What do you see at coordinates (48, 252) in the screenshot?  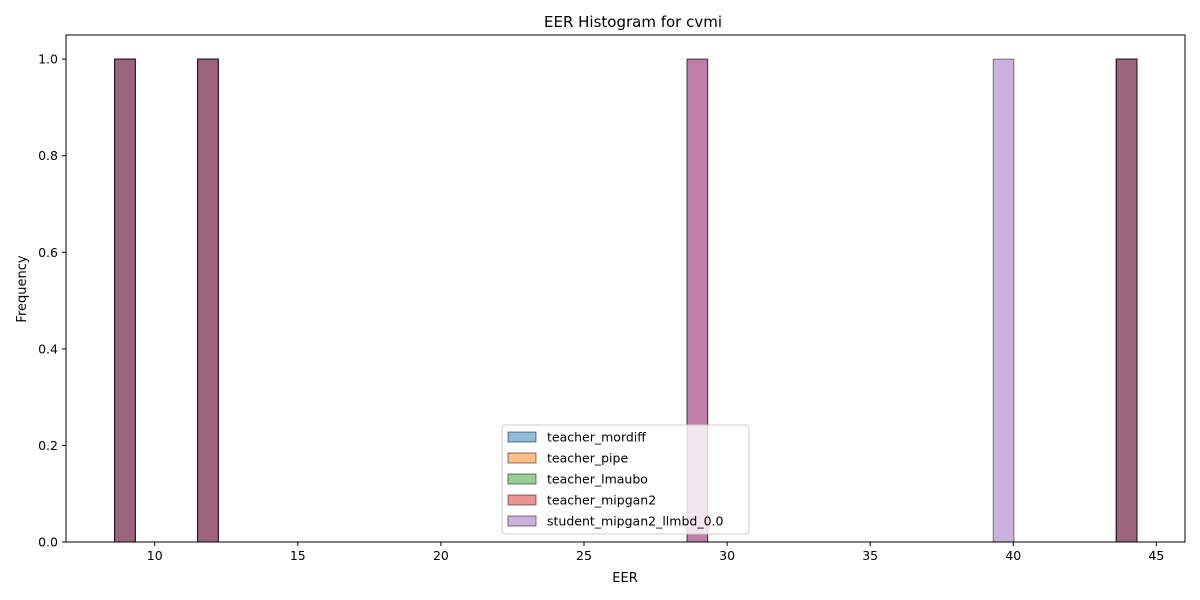 I see `y-tick-label: 0.6` at bounding box center [48, 252].